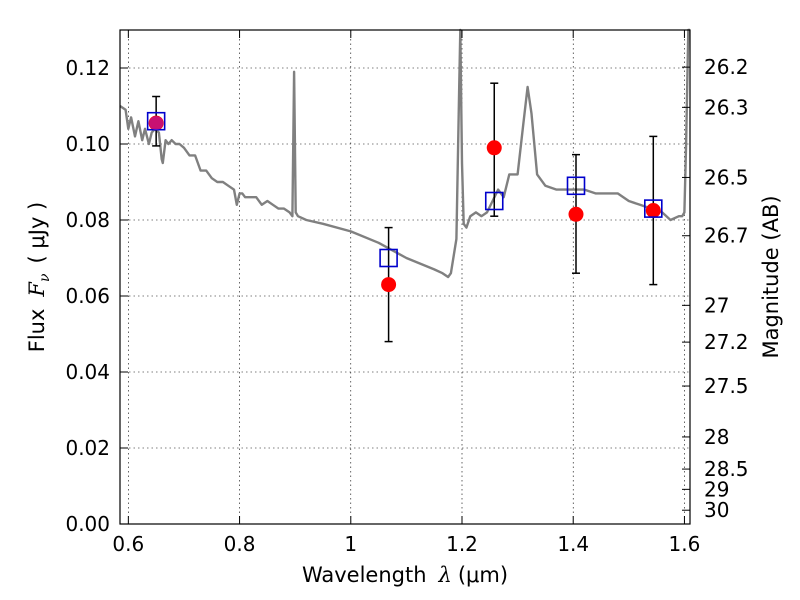 The image size is (800, 600). What do you see at coordinates (573, 544) in the screenshot?
I see `x-tick-label: 1.4` at bounding box center [573, 544].